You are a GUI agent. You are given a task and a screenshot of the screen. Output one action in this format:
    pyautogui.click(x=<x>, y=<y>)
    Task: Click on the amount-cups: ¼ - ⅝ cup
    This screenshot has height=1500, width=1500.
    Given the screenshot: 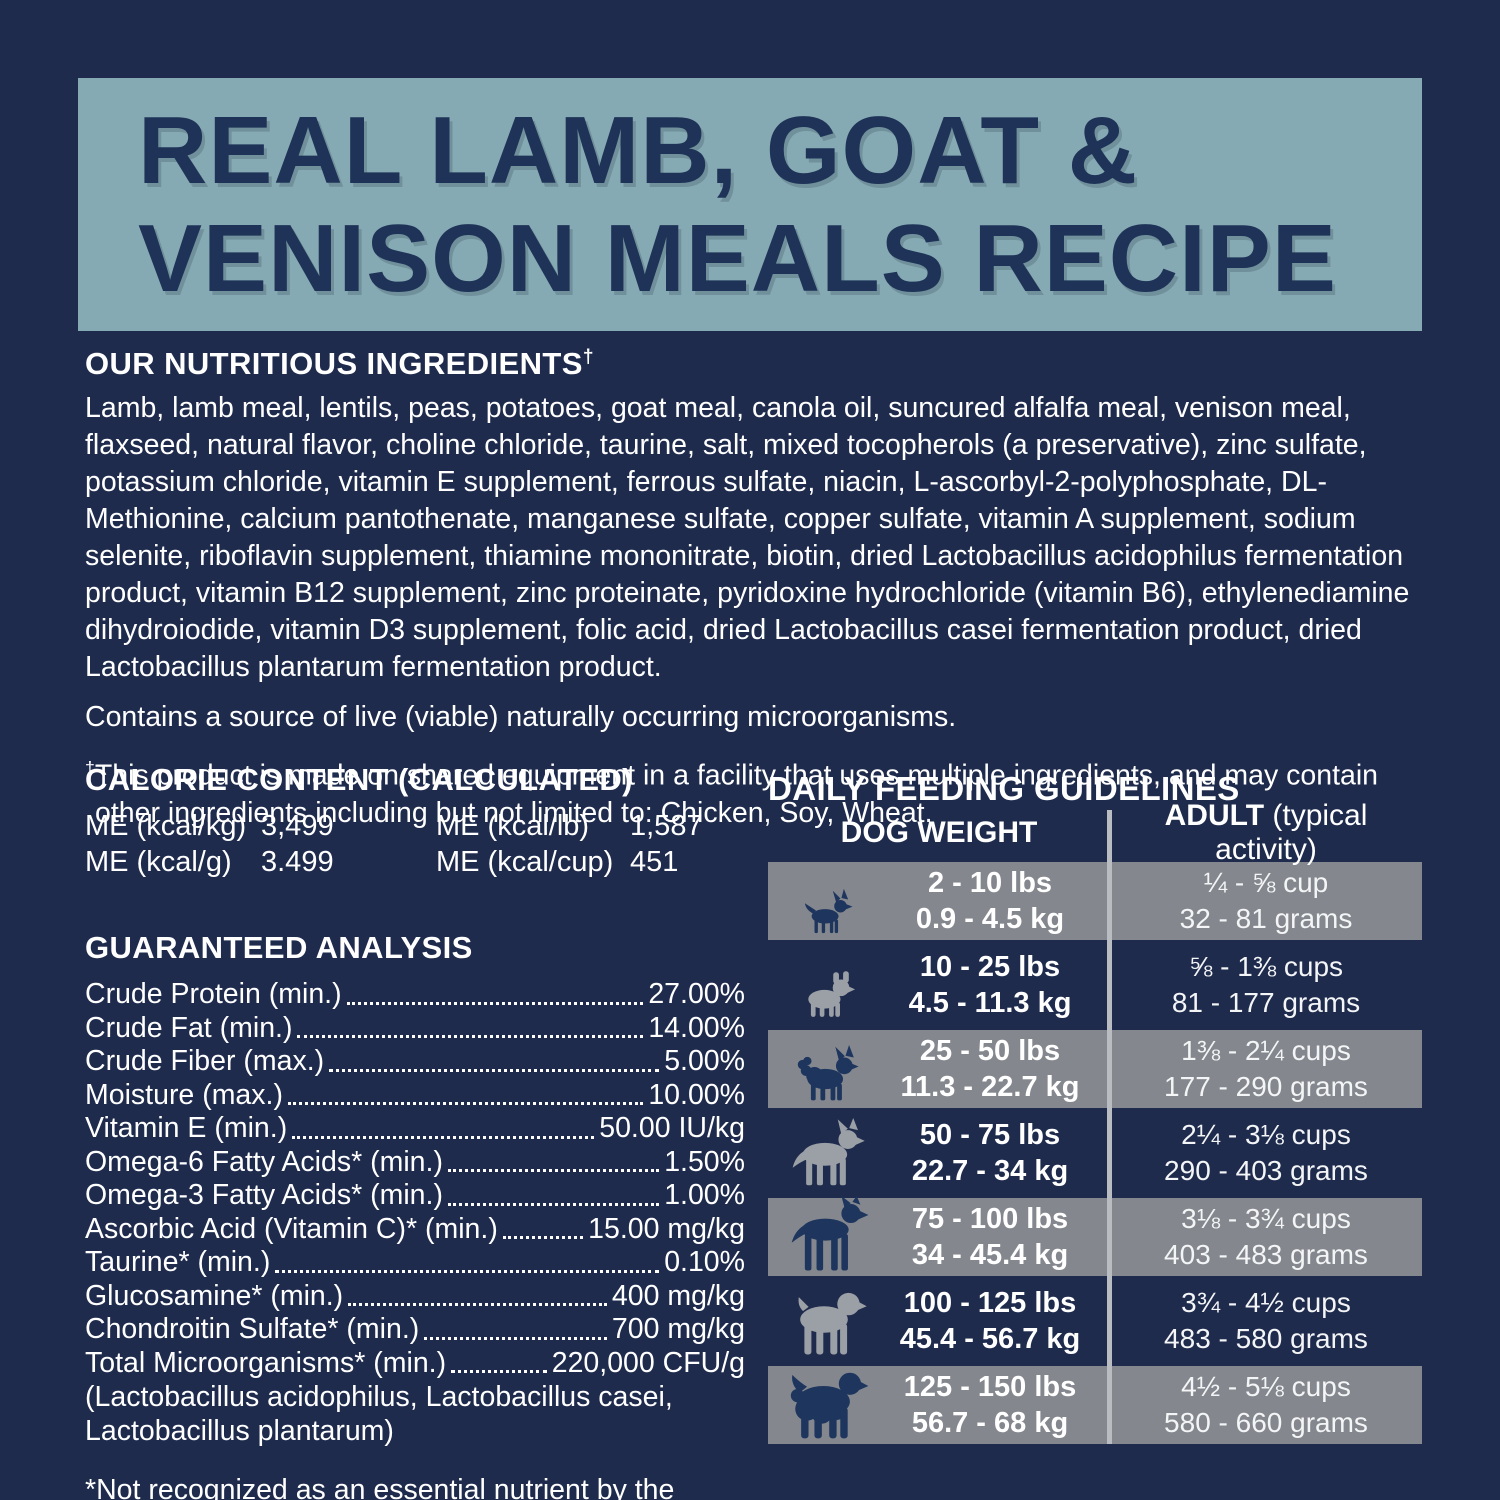 What is the action you would take?
    pyautogui.click(x=1266, y=882)
    